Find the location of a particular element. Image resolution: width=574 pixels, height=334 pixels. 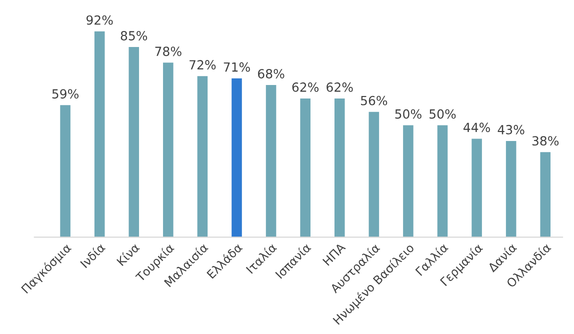

data-label: 85% is located at coordinates (134, 35).